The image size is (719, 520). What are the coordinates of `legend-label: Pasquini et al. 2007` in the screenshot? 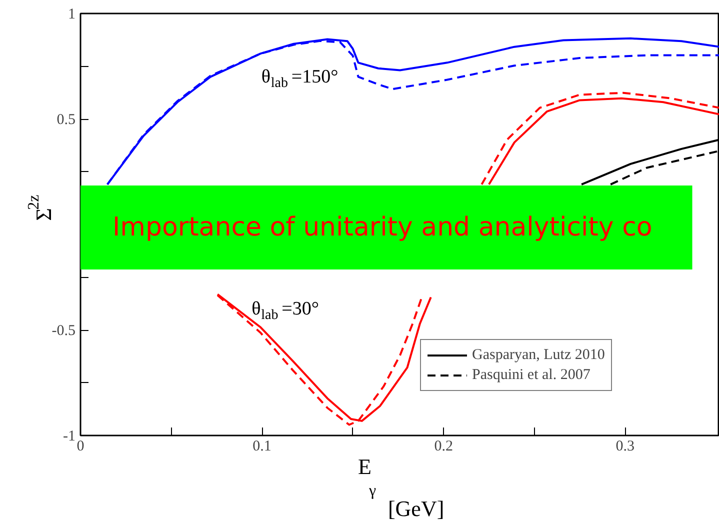 It's located at (531, 375).